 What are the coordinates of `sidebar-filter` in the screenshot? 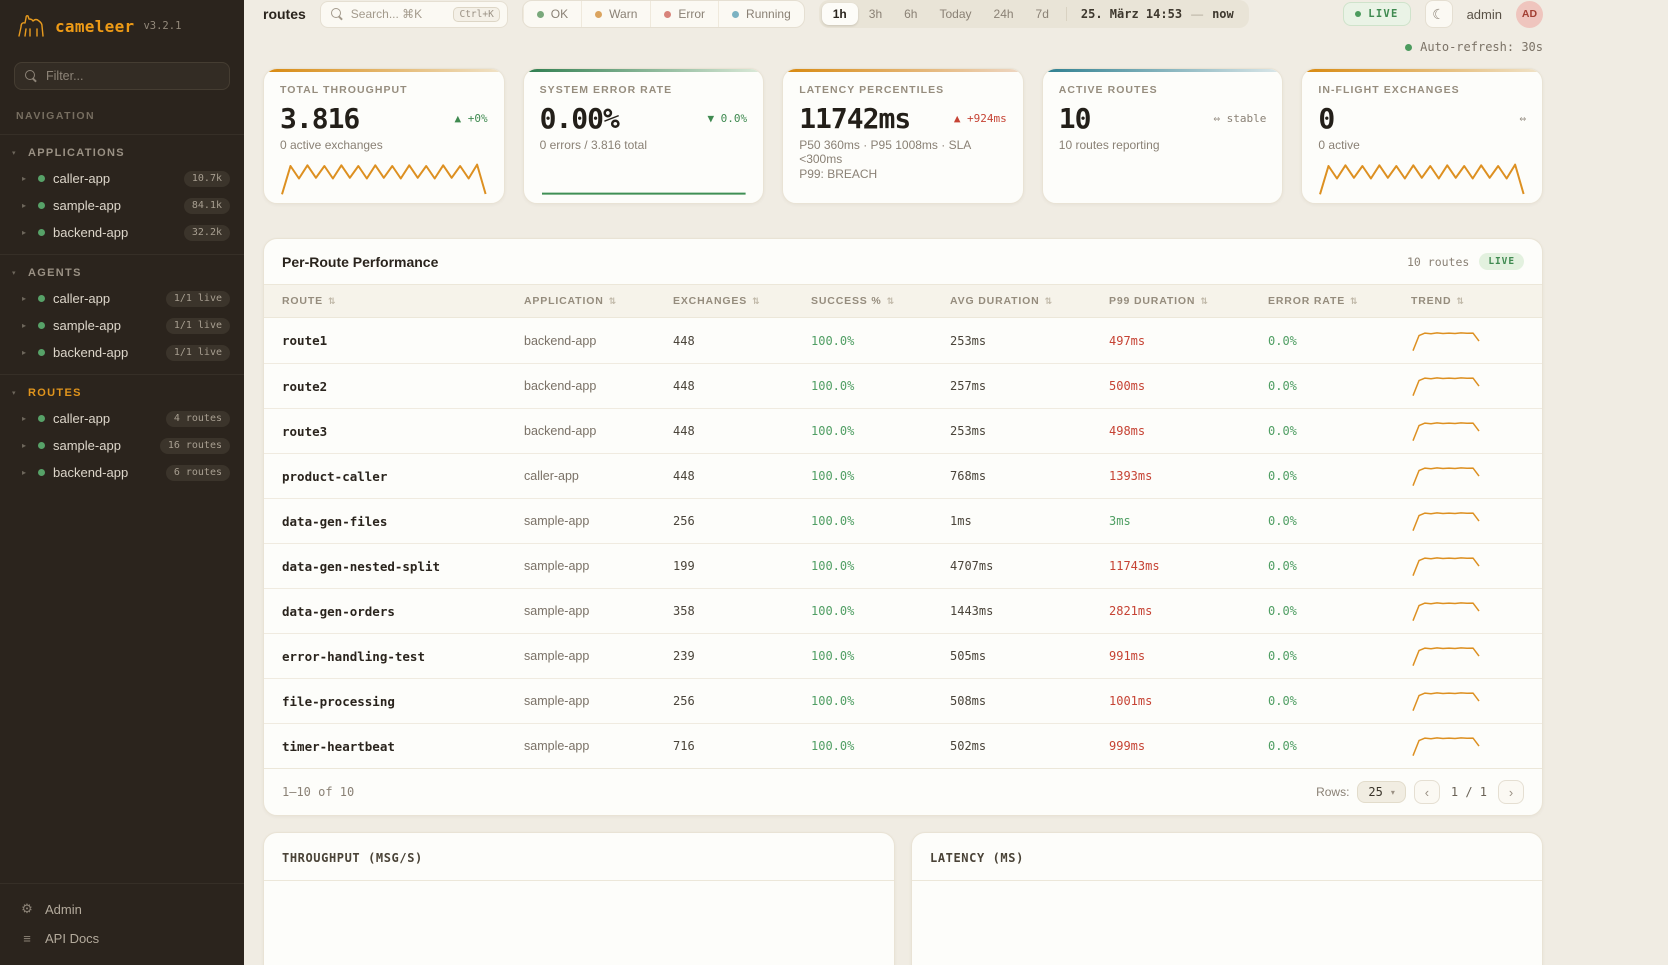 It's located at (122, 76).